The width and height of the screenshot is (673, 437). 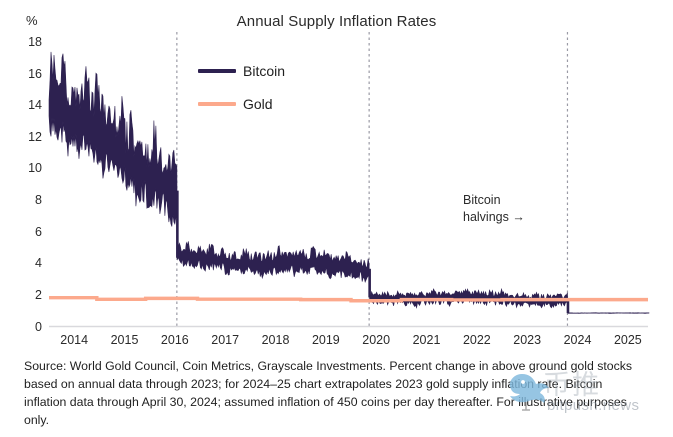 What do you see at coordinates (577, 340) in the screenshot?
I see `x-axis-tick-2024: 2024` at bounding box center [577, 340].